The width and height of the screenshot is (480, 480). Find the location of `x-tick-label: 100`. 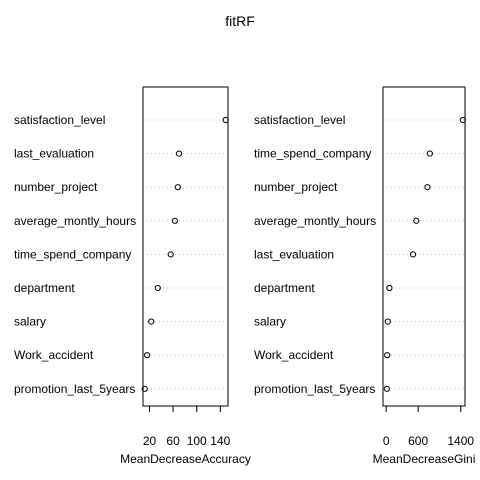

x-tick-label: 100 is located at coordinates (197, 441).